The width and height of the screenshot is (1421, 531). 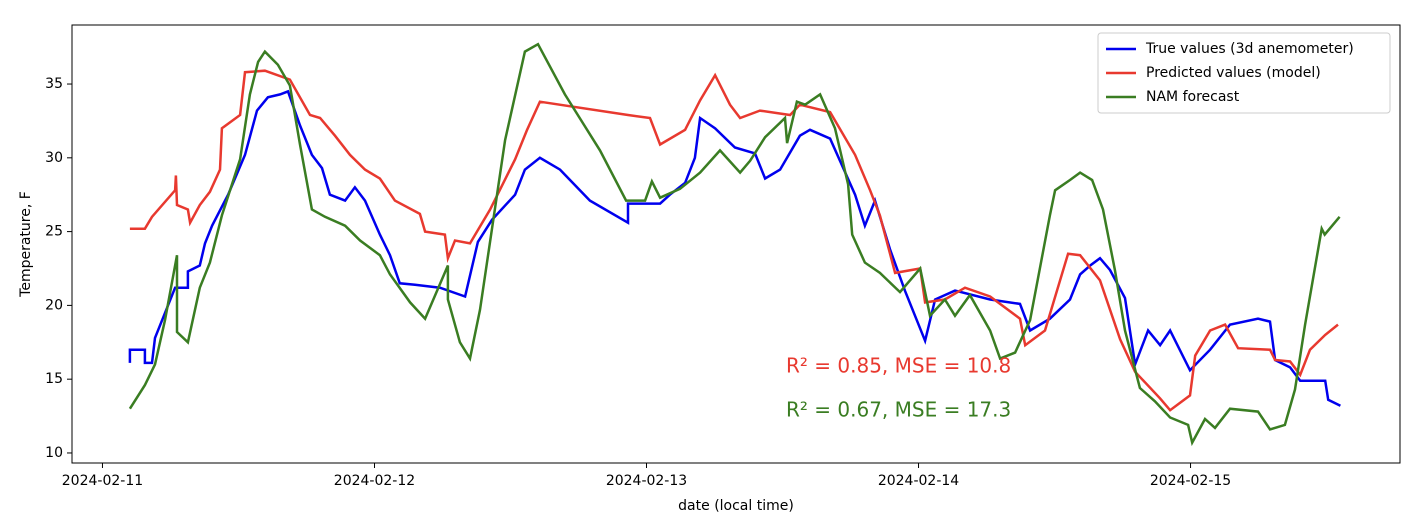 I want to click on annotation: R² = 0.85, MSE = 10.8, so click(x=898, y=366).